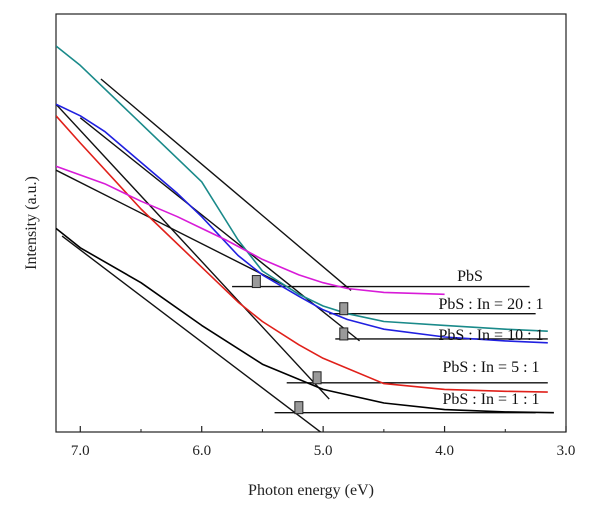 This screenshot has height=521, width=600. I want to click on series-label: PbS : In = 5 : 1, so click(490, 367).